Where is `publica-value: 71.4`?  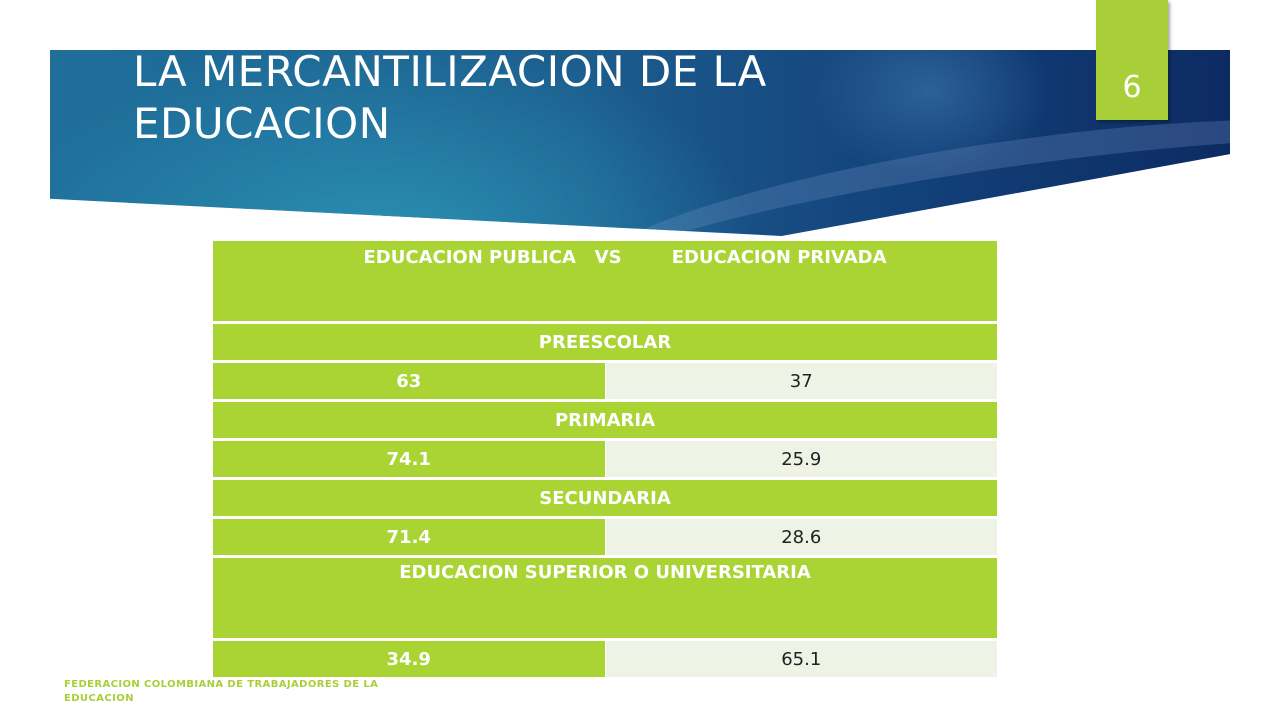
publica-value: 71.4 is located at coordinates (409, 537).